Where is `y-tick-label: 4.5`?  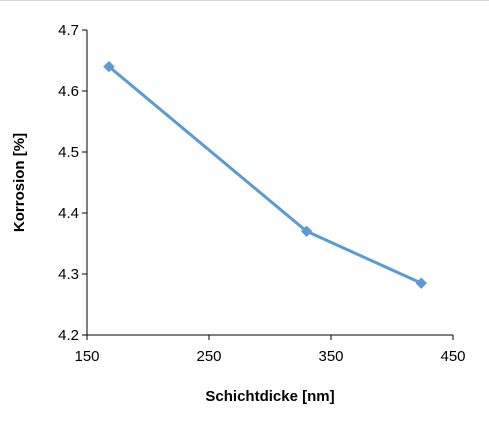
y-tick-label: 4.5 is located at coordinates (68, 152).